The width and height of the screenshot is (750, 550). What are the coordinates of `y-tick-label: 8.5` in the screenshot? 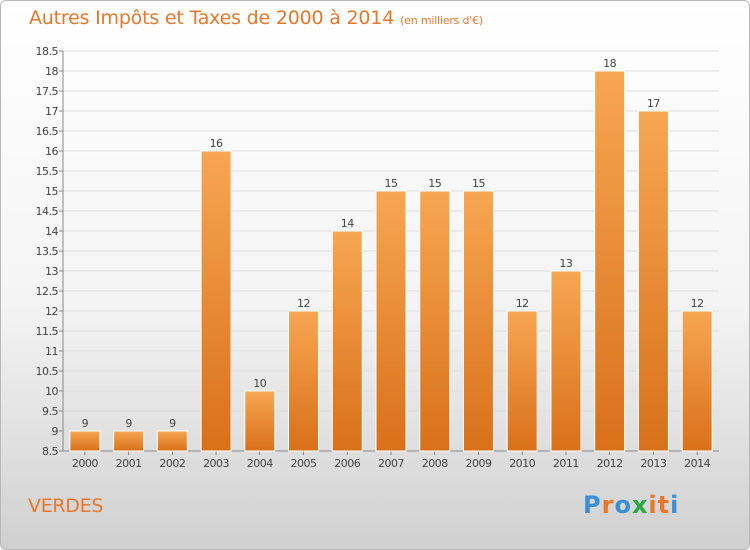 It's located at (50, 451).